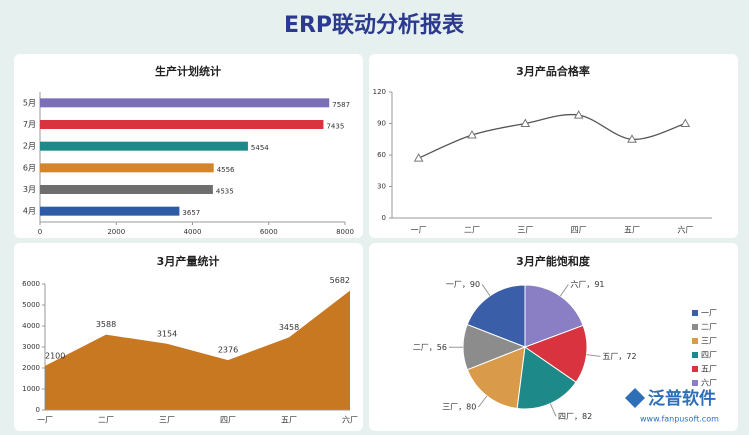 The image size is (749, 435). Describe the element at coordinates (226, 170) in the screenshot. I see `data-label: 4556` at that location.